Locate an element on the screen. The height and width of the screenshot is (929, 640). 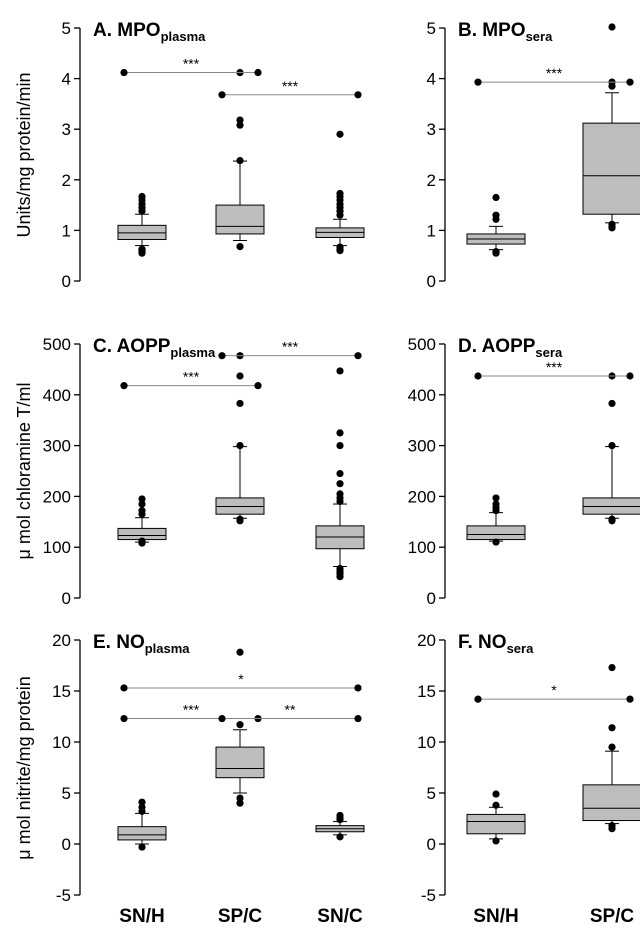
panel-title: E. NOplasma is located at coordinates (141, 644).